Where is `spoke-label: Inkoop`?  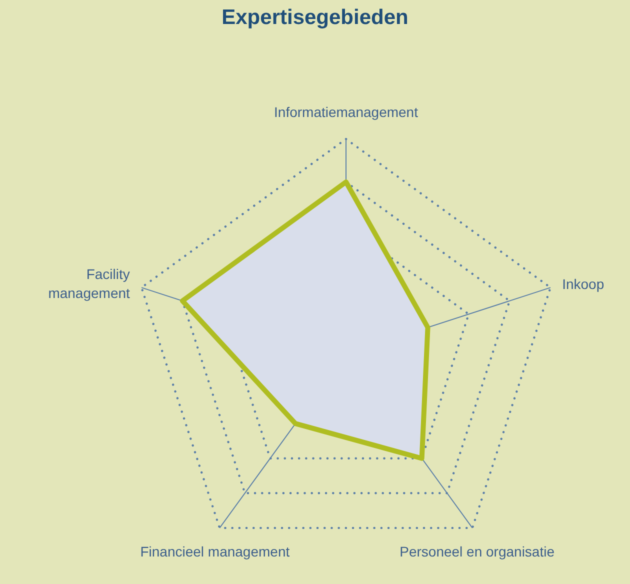
spoke-label: Inkoop is located at coordinates (583, 284).